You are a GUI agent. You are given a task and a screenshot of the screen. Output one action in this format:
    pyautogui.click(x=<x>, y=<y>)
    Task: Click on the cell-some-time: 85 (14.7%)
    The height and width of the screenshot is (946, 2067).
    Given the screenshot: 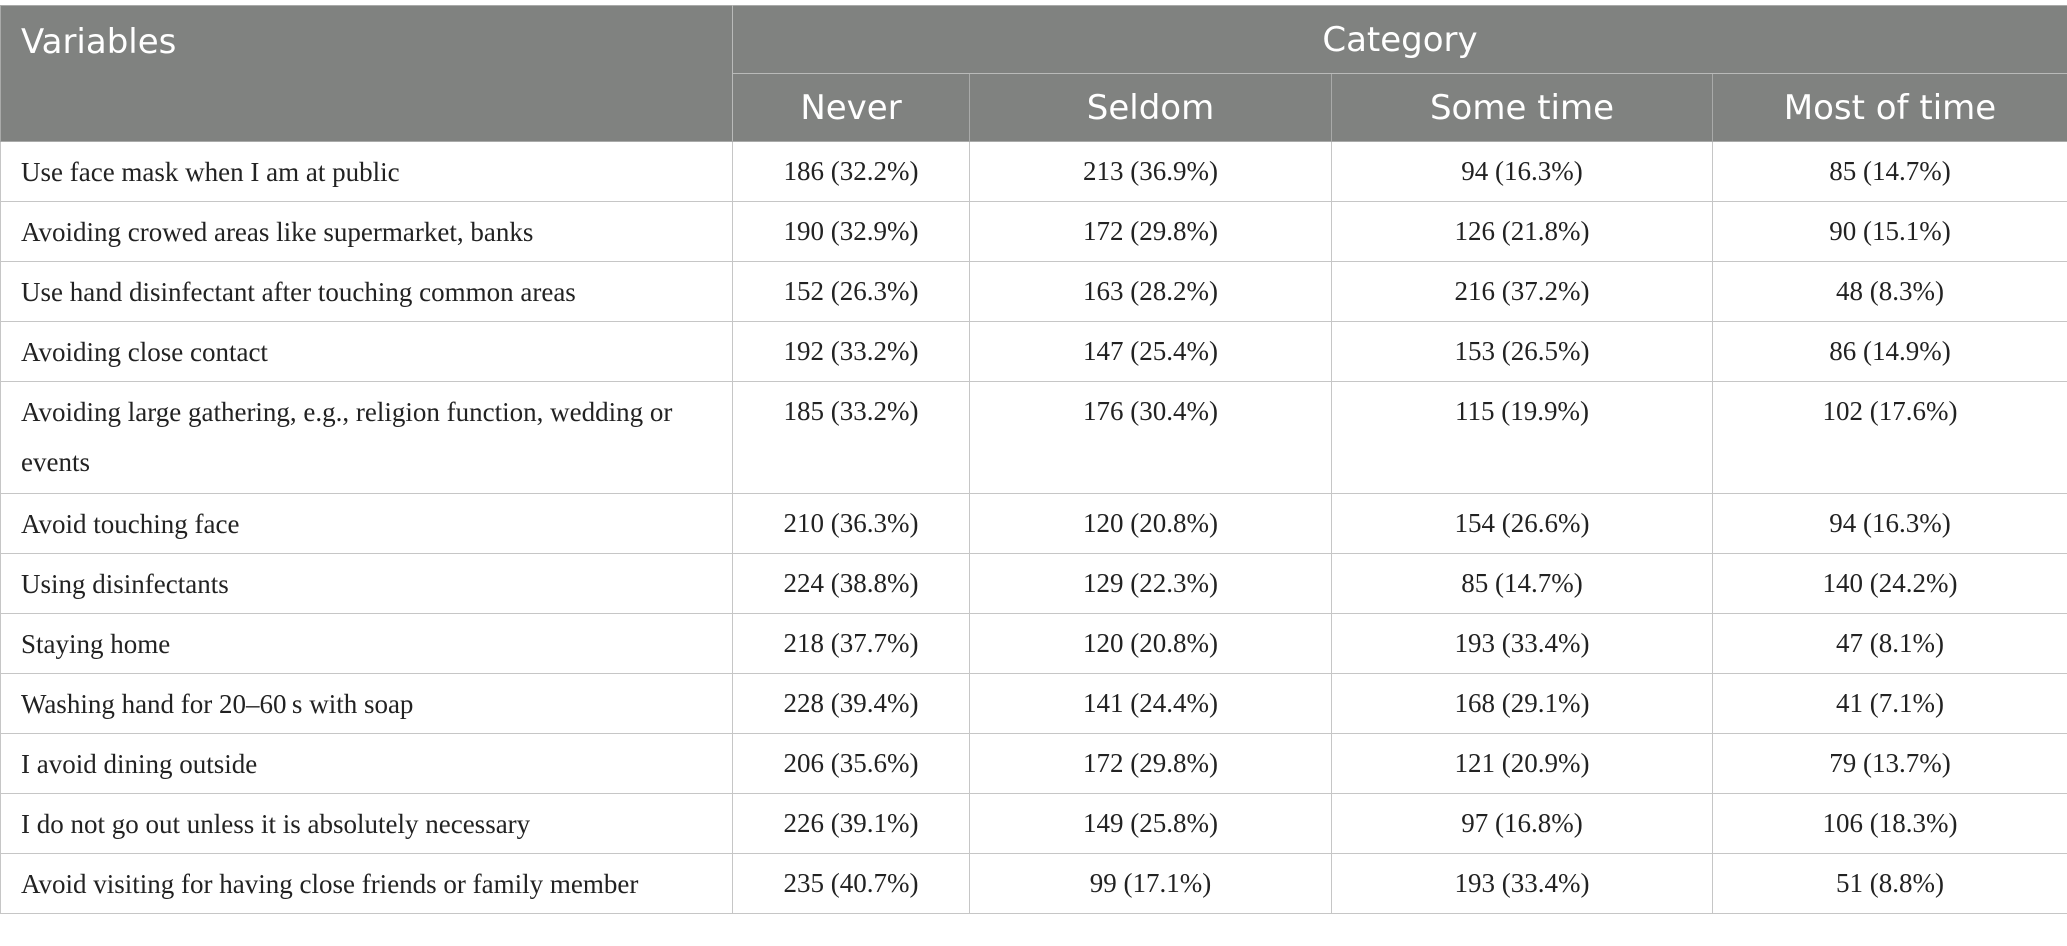 What is the action you would take?
    pyautogui.click(x=1522, y=583)
    